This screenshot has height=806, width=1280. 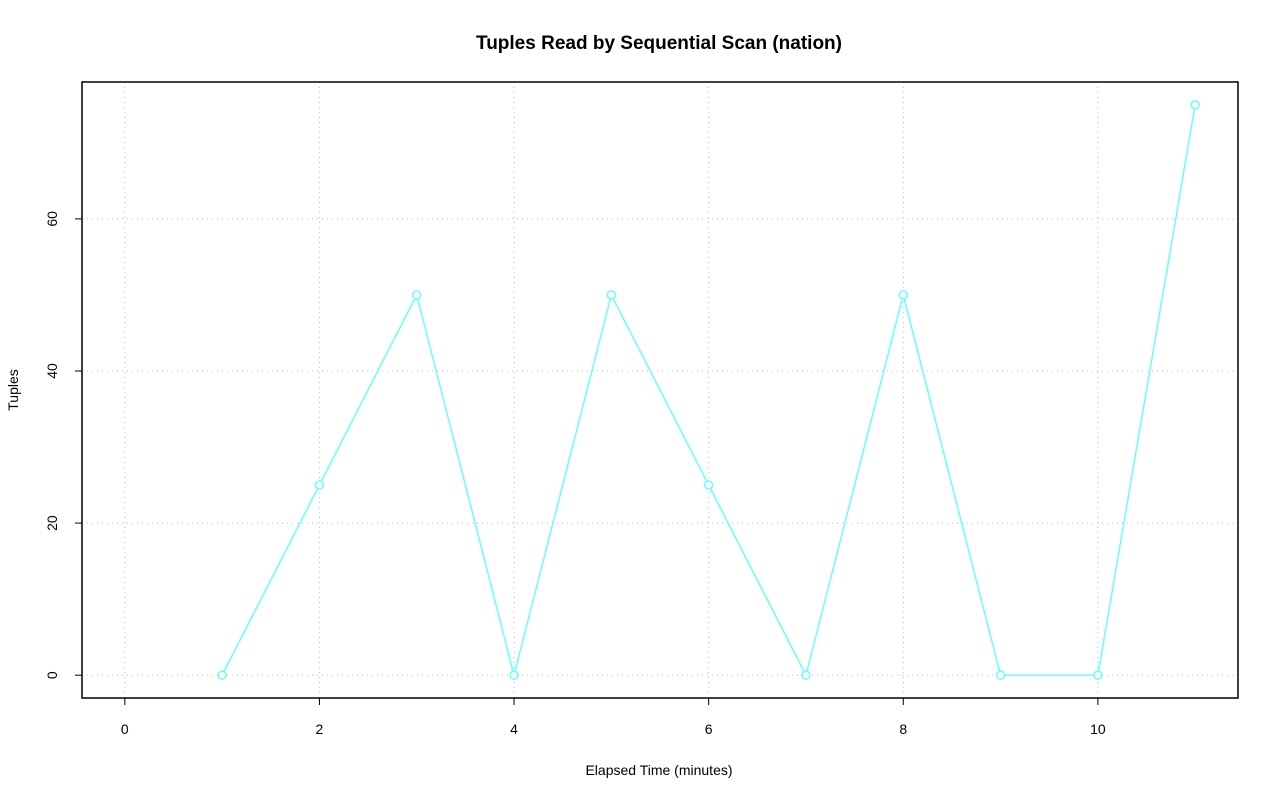 I want to click on x-tick-label: 8, so click(x=903, y=729).